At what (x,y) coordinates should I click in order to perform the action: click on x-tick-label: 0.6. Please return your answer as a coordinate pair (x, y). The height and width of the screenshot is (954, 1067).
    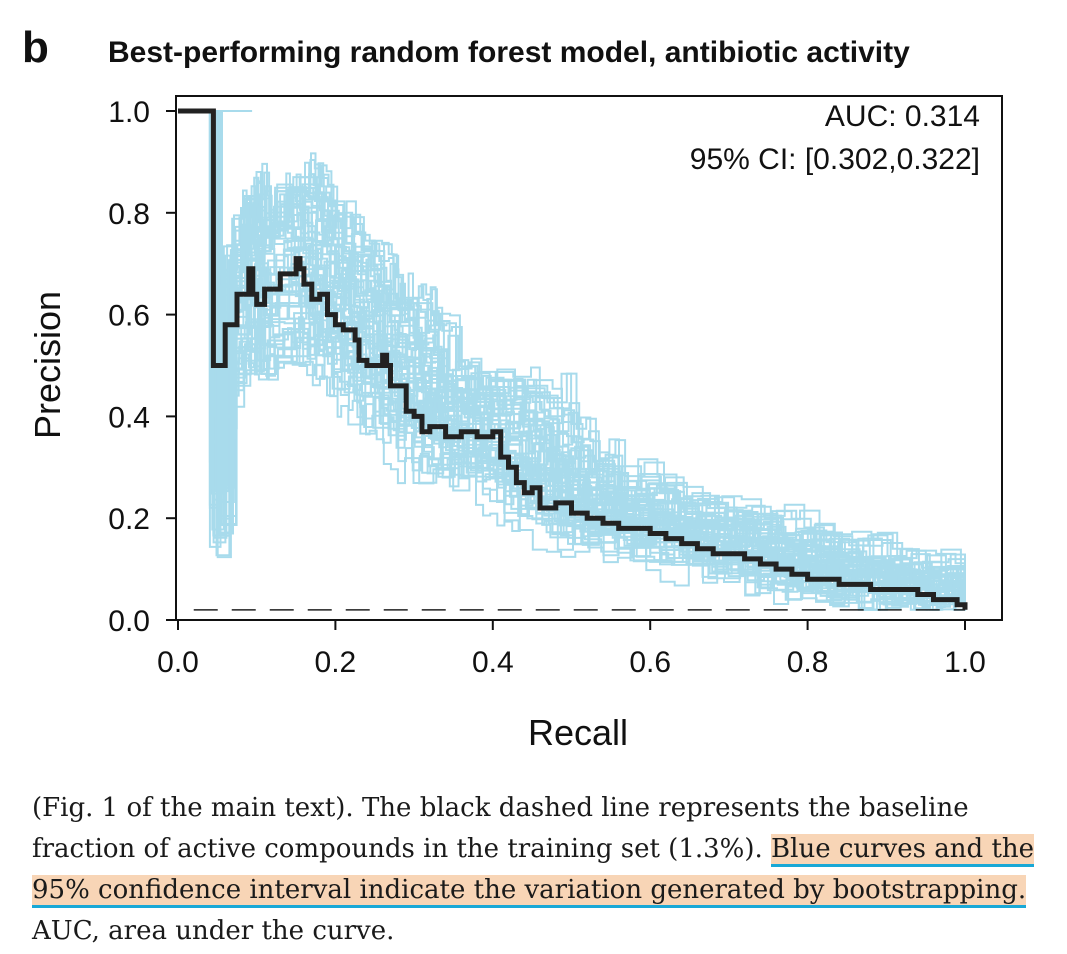
    Looking at the image, I should click on (650, 662).